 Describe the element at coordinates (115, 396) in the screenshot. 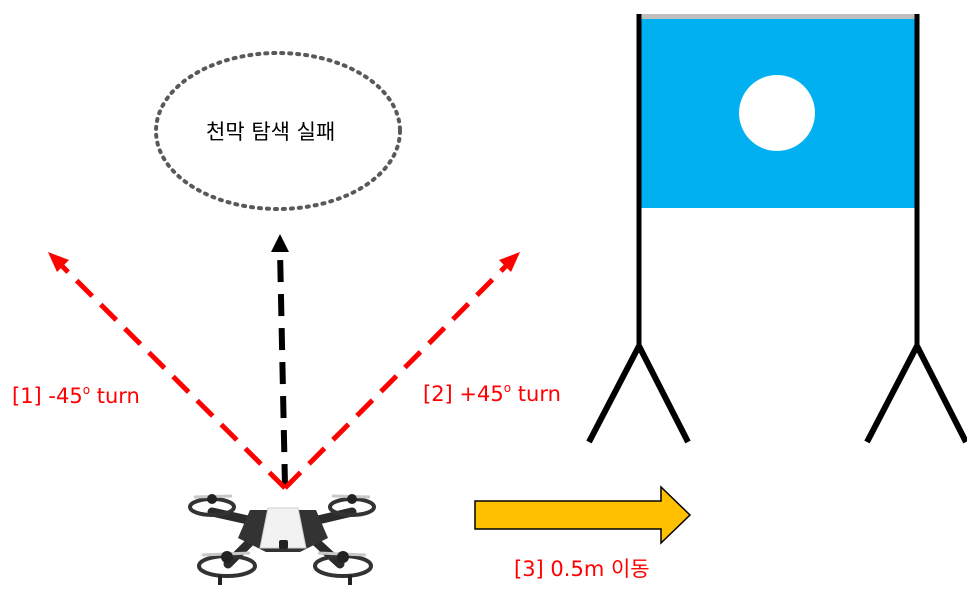

I see `left-turn-suffix: turn` at that location.